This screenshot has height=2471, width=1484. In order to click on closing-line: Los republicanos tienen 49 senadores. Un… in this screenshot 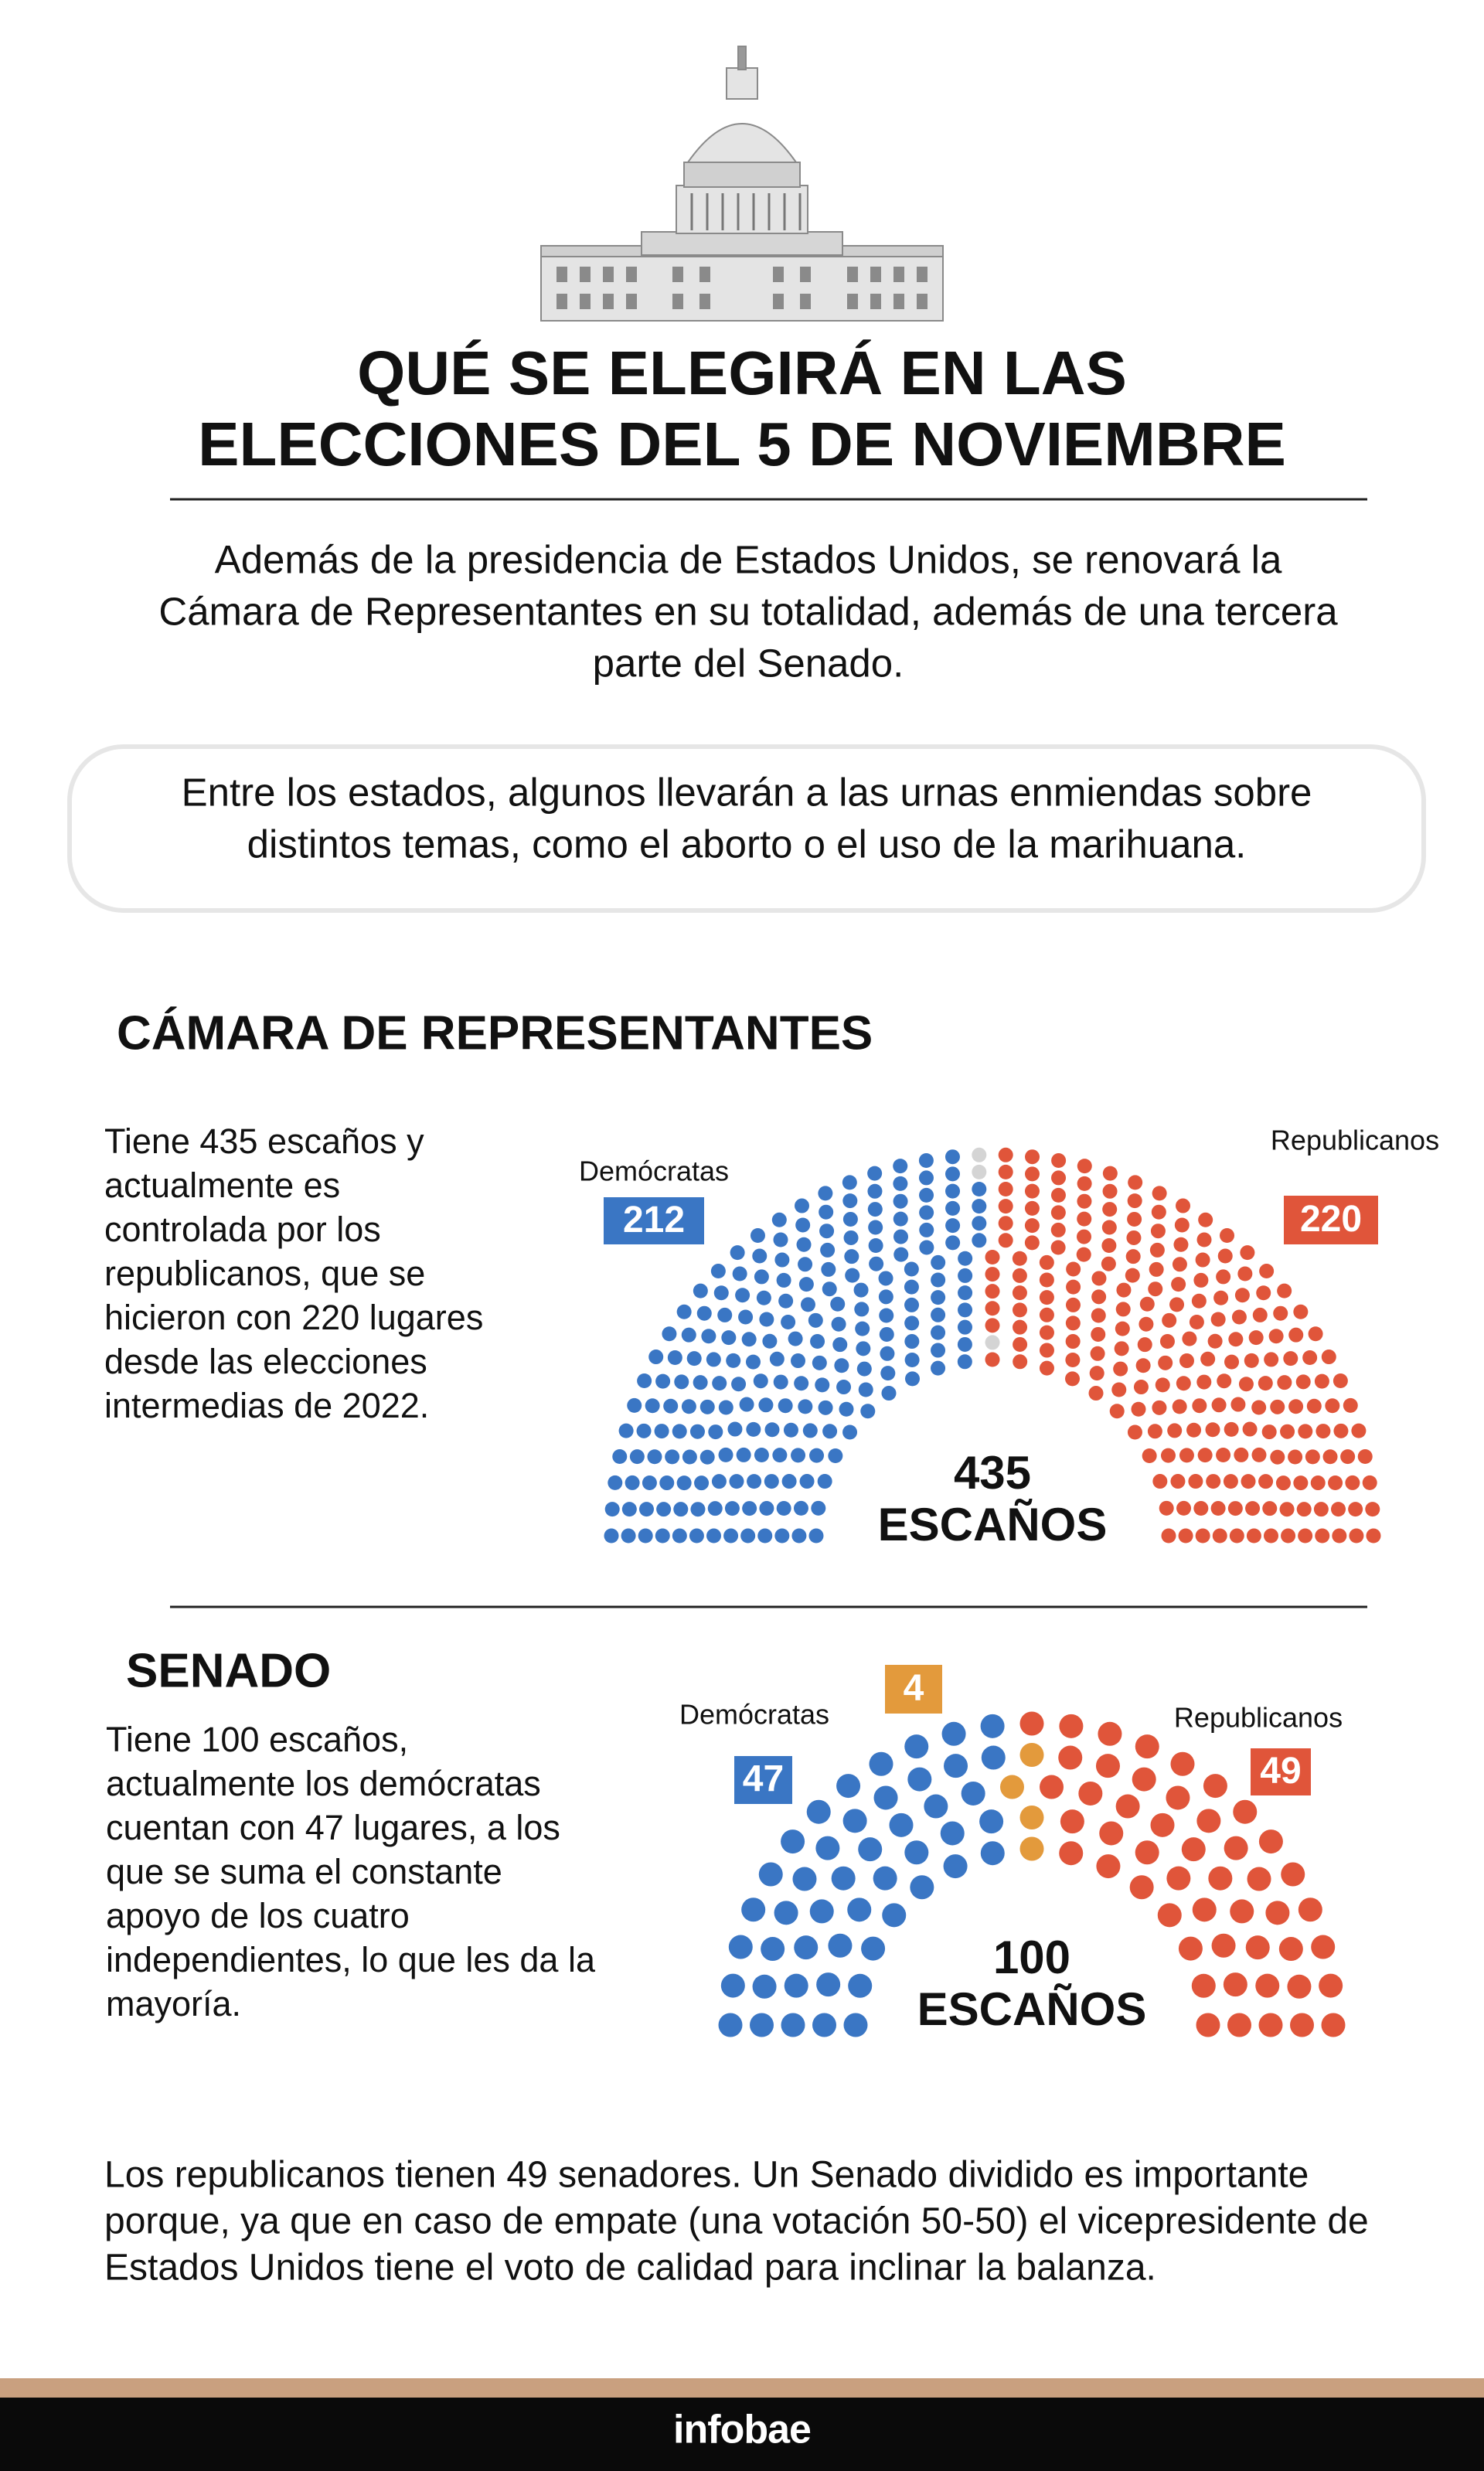, I will do `click(706, 2175)`.